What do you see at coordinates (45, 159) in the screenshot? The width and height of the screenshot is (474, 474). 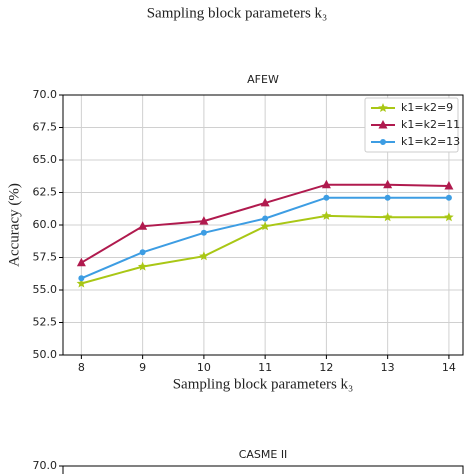 I see `y-tick-label: 65.0` at bounding box center [45, 159].